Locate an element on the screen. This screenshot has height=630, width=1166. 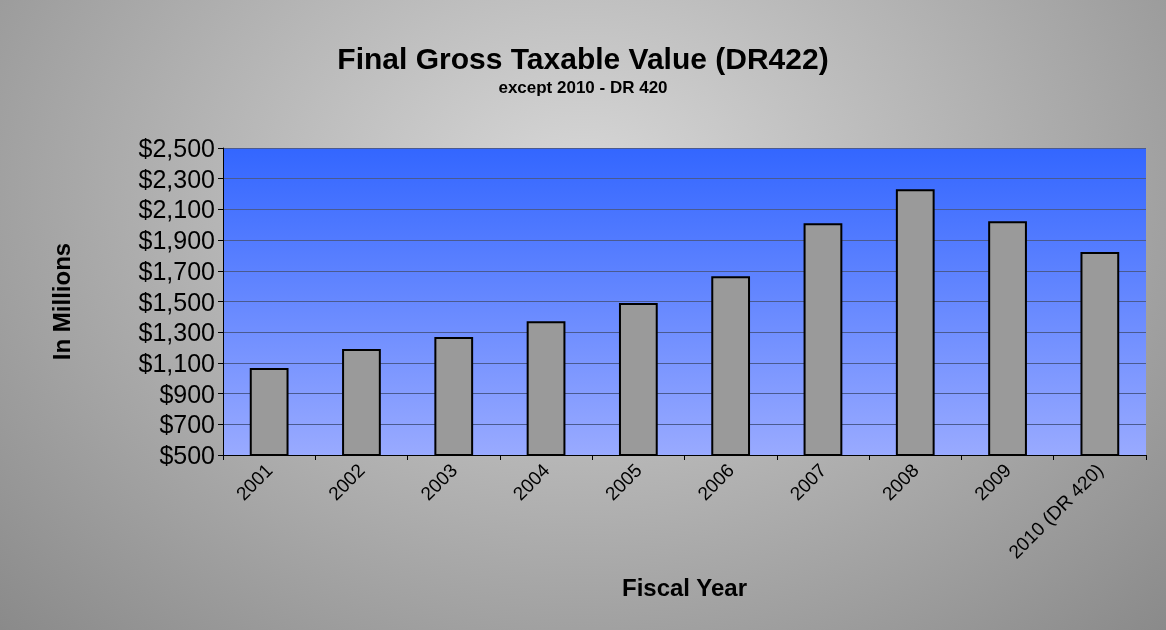
y-tick-label: $1,100 is located at coordinates (176, 362).